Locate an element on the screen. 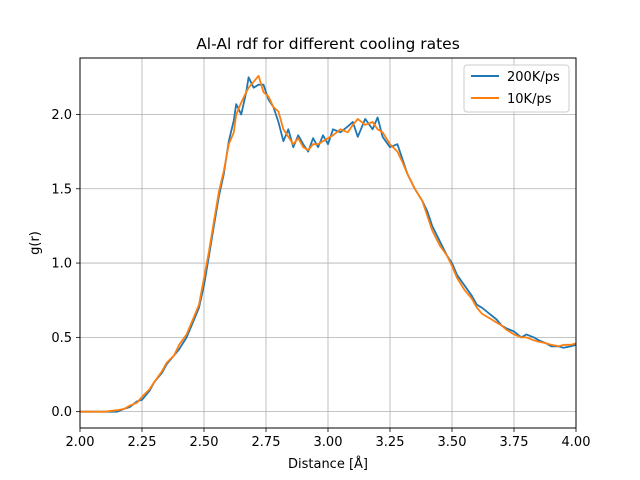 The height and width of the screenshot is (480, 640). x-tick-label: 4.00 is located at coordinates (576, 442).